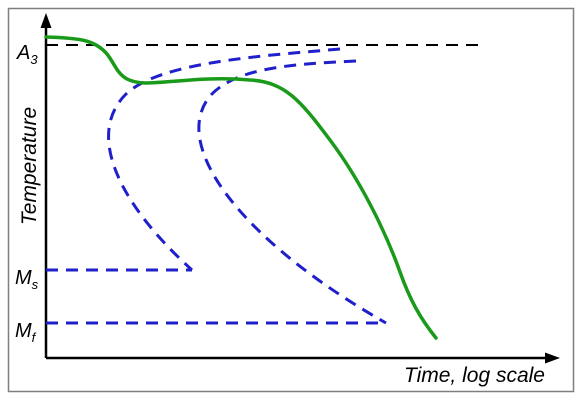 The image size is (580, 403). Describe the element at coordinates (474, 375) in the screenshot. I see `x-axis-label: Time, log scale` at that location.